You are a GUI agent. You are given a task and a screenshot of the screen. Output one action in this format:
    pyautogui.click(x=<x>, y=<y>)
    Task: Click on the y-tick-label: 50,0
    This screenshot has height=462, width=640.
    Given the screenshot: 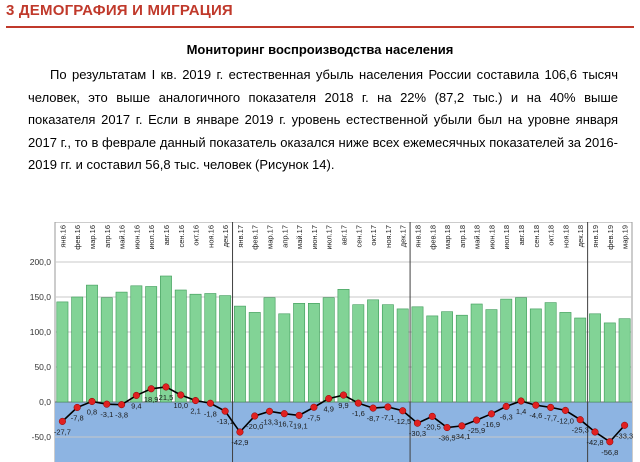 What is the action you would take?
    pyautogui.click(x=42, y=367)
    